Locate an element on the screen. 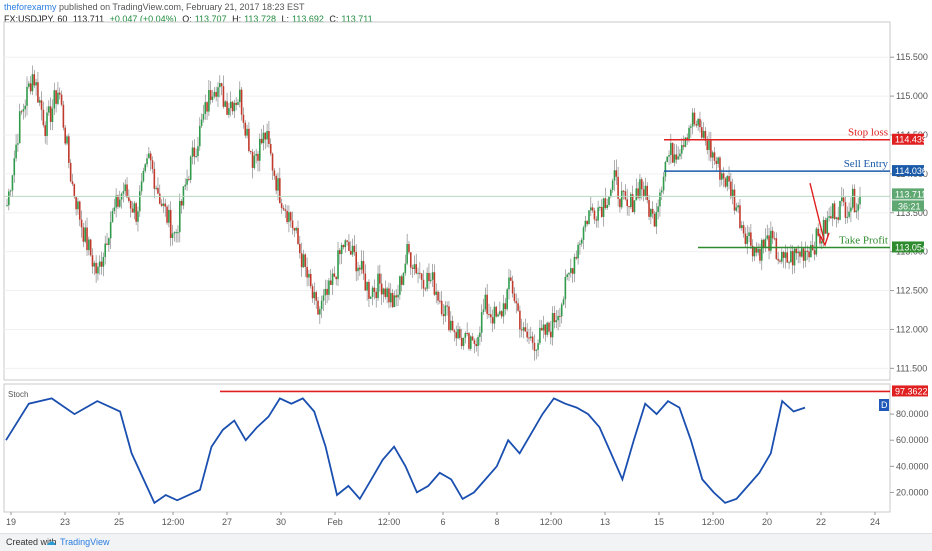  close-label: C: is located at coordinates (334, 19).